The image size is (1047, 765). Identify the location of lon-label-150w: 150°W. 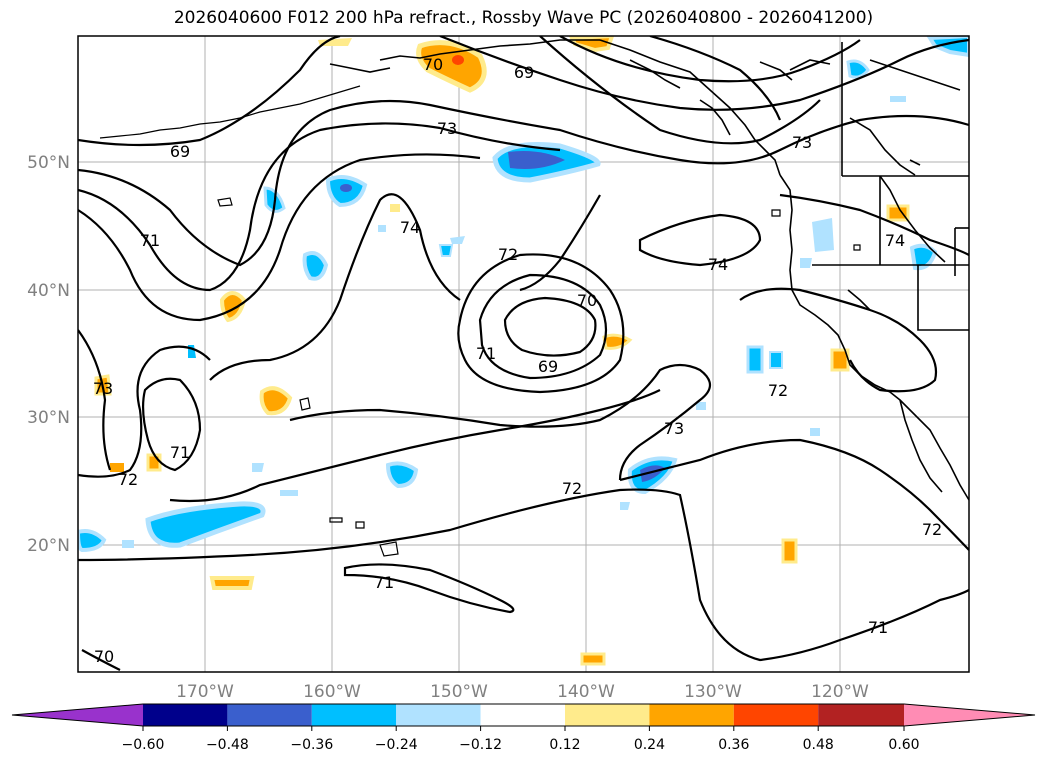
(459, 692).